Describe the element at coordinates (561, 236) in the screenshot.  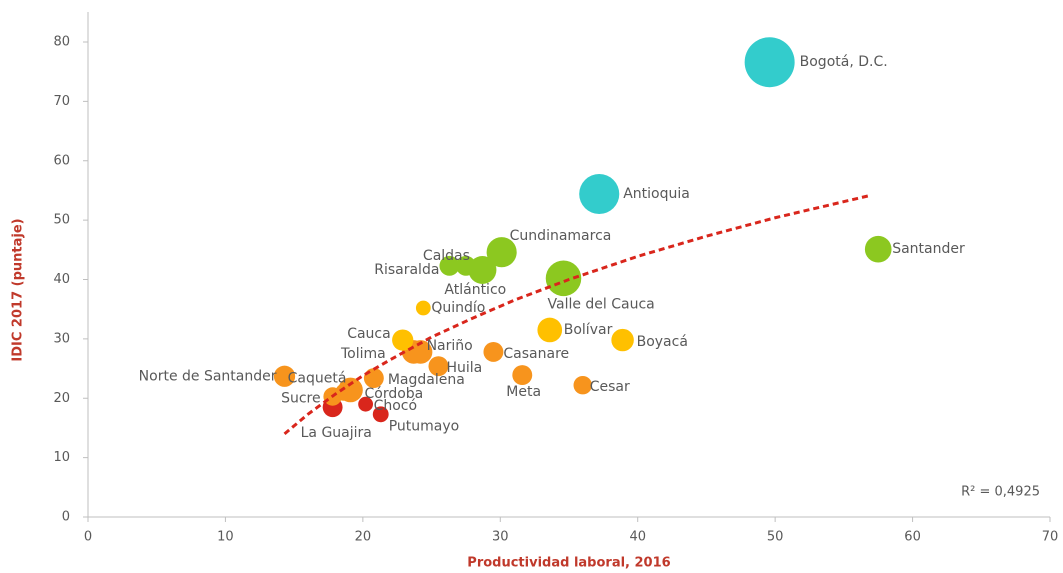
I see `point-label: Cundinamarca` at that location.